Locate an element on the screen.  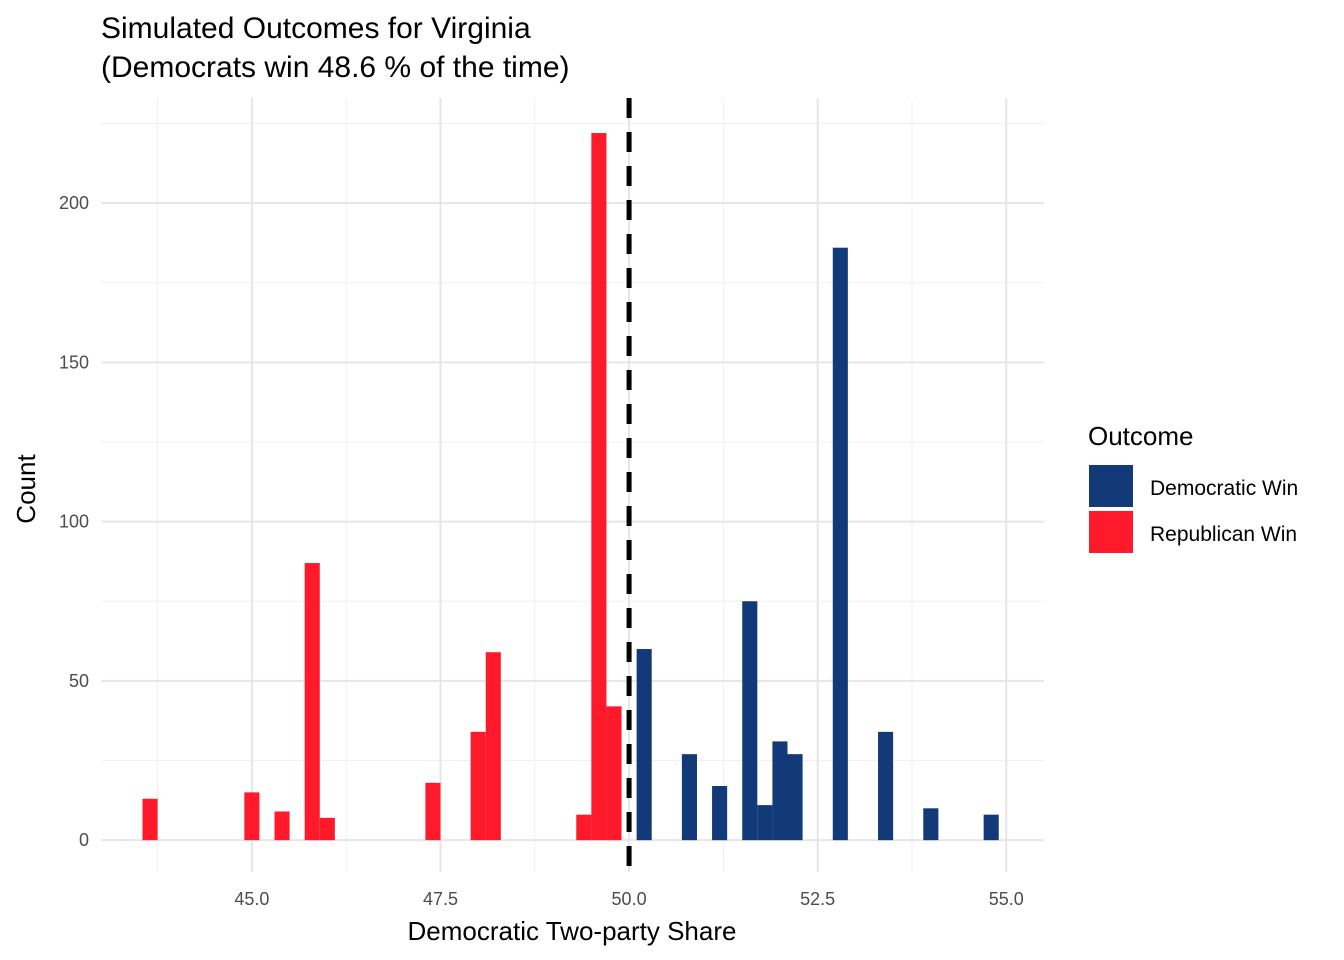
legend-key-republican-win is located at coordinates (1111, 532).